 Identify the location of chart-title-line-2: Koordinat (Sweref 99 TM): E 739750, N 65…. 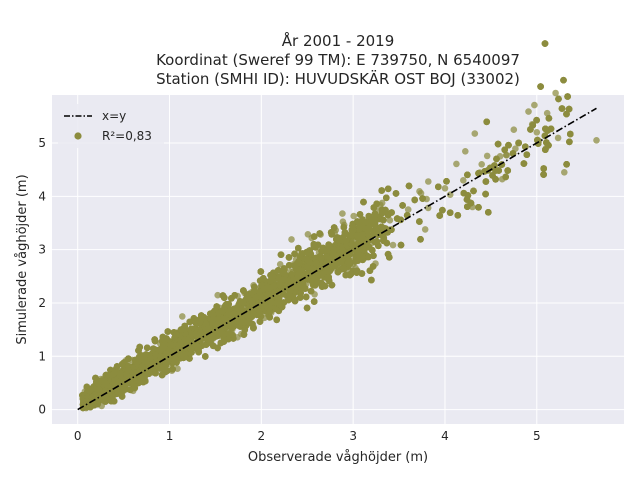
(338, 60).